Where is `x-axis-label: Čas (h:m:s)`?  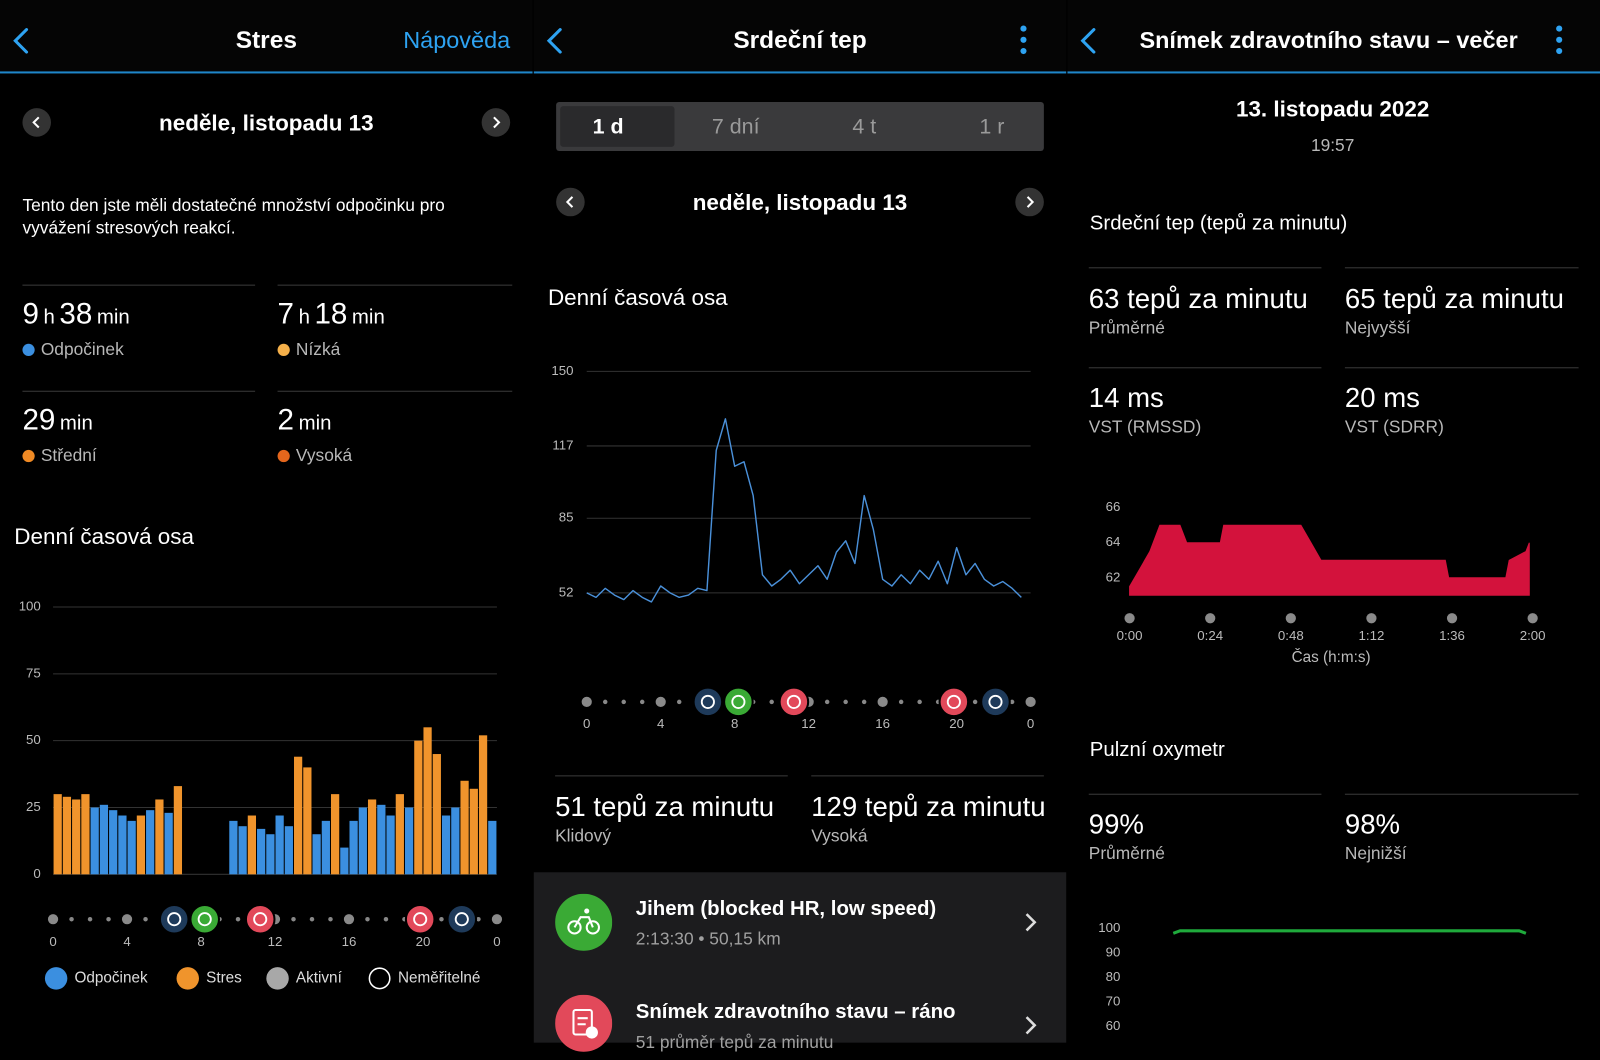
x-axis-label: Čas (h:m:s) is located at coordinates (1331, 657).